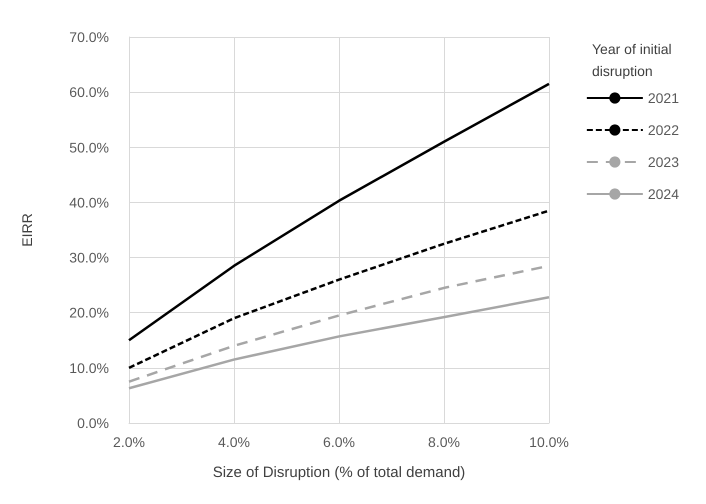 Image resolution: width=706 pixels, height=504 pixels. What do you see at coordinates (89, 147) in the screenshot?
I see `y-tick-label: 50.0%` at bounding box center [89, 147].